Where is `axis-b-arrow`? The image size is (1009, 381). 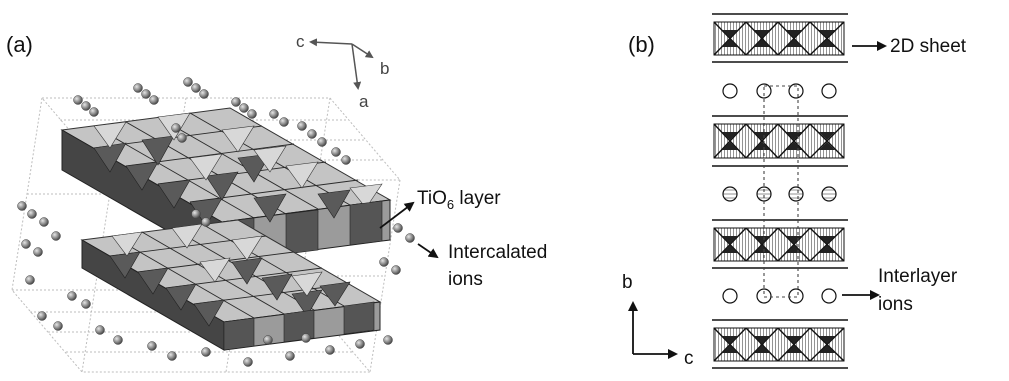 axis-b-arrow is located at coordinates (362, 51).